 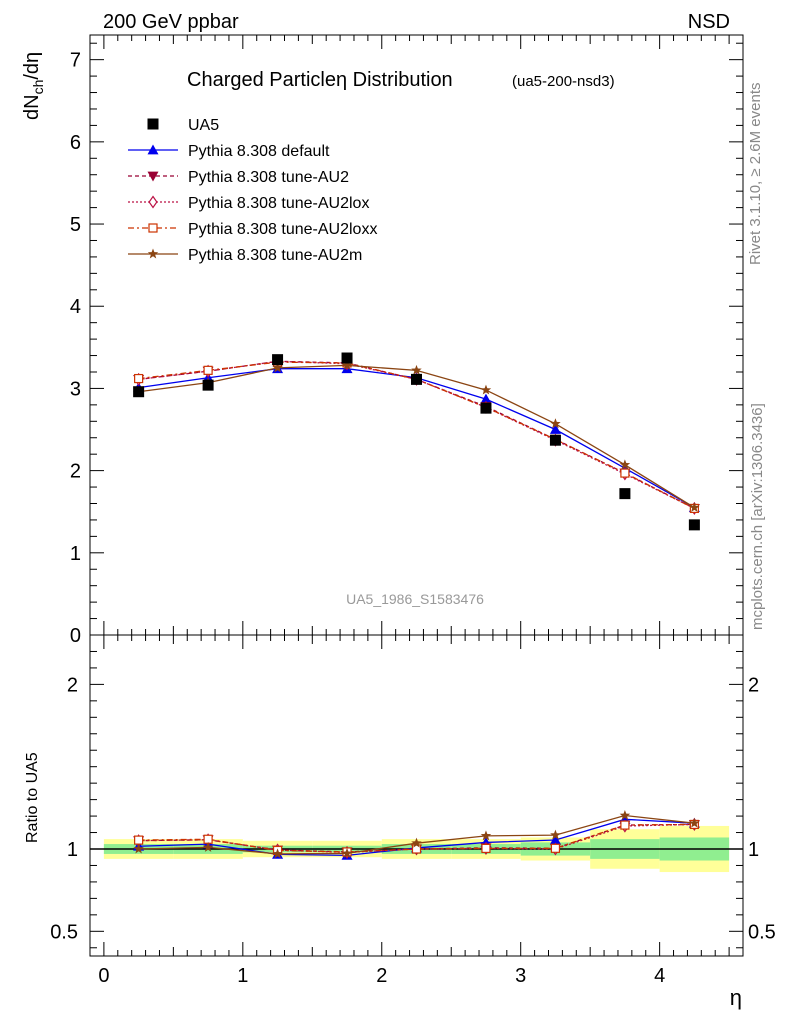 What do you see at coordinates (75, 636) in the screenshot?
I see `y-tick-label-main: 0` at bounding box center [75, 636].